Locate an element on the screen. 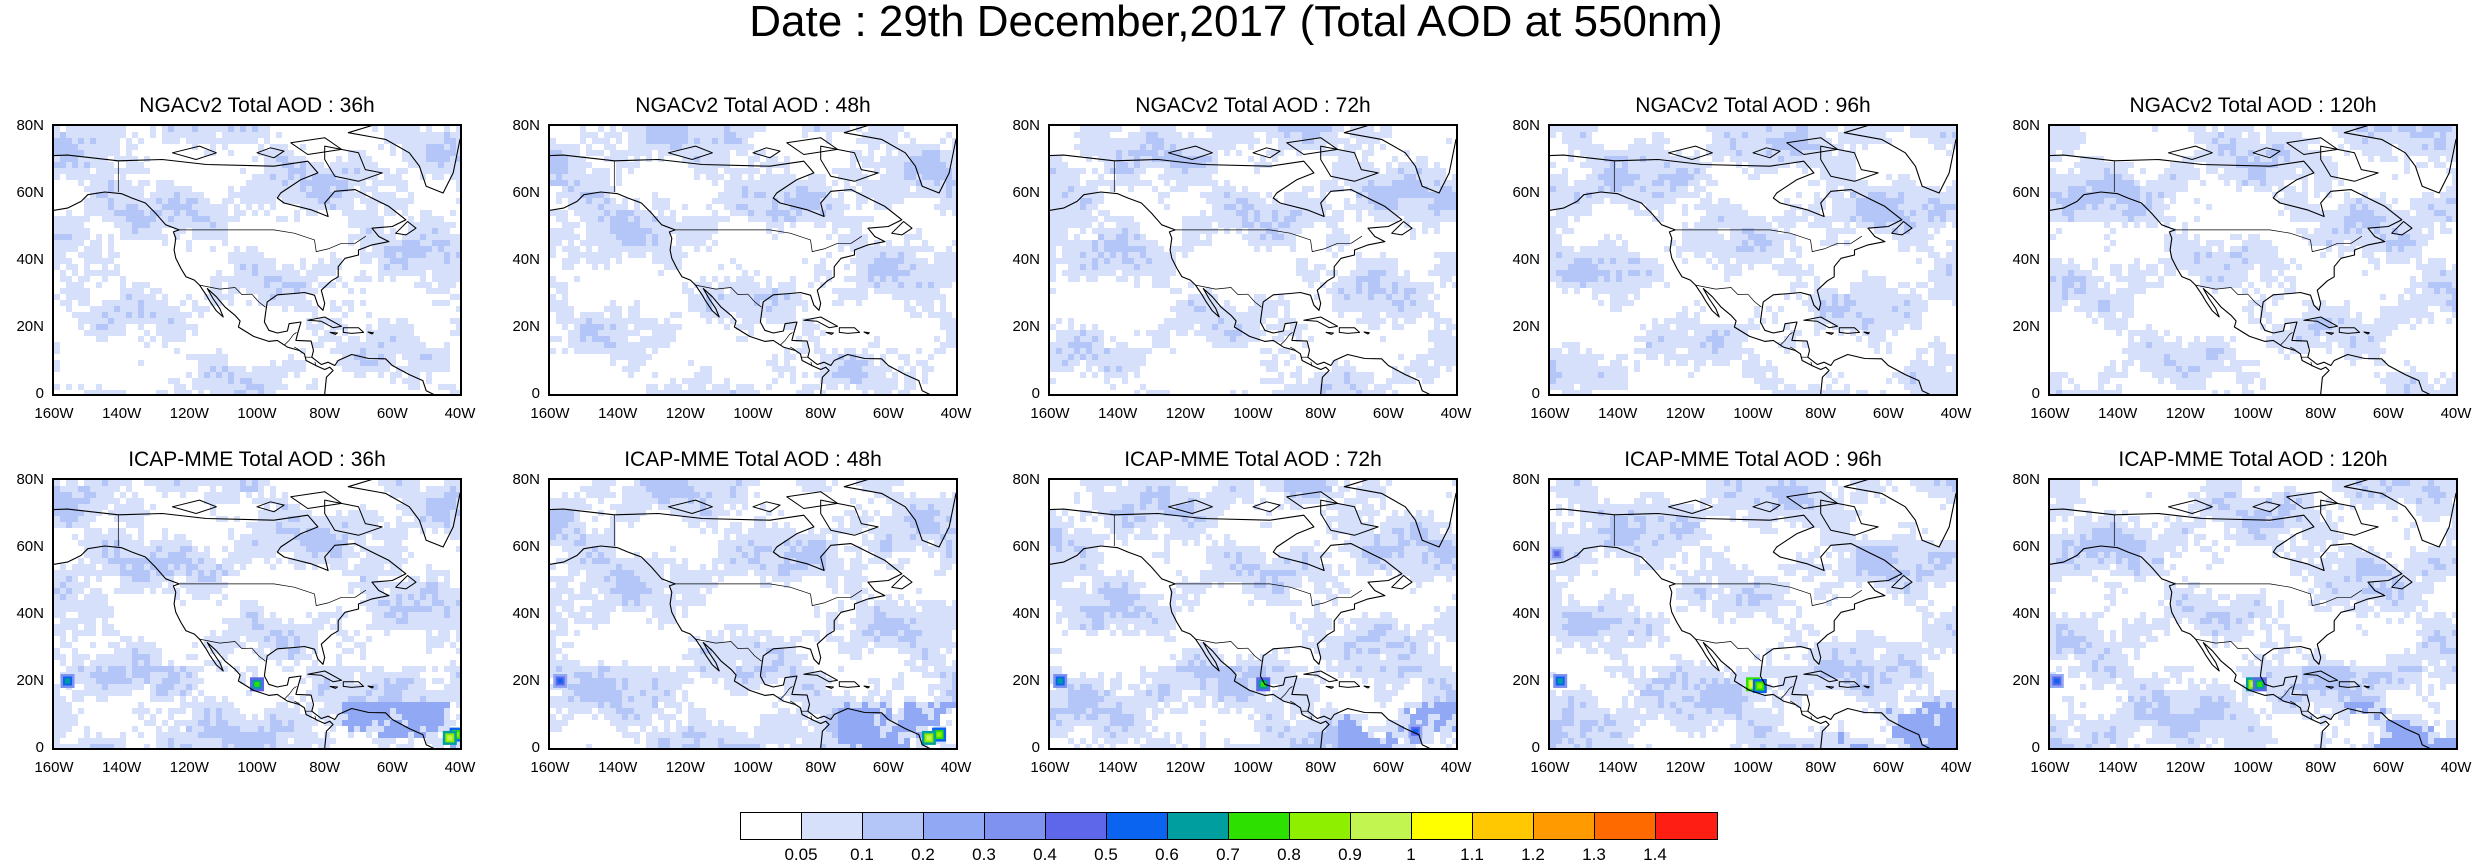 This screenshot has width=2472, height=864. colorbar-label: 0.9 is located at coordinates (1350, 855).